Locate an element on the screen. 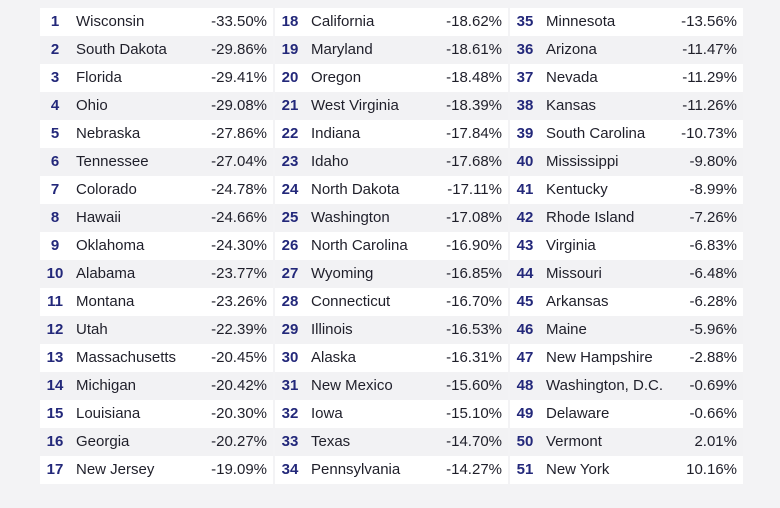 The width and height of the screenshot is (780, 508). rank-cell: 41 is located at coordinates (525, 189).